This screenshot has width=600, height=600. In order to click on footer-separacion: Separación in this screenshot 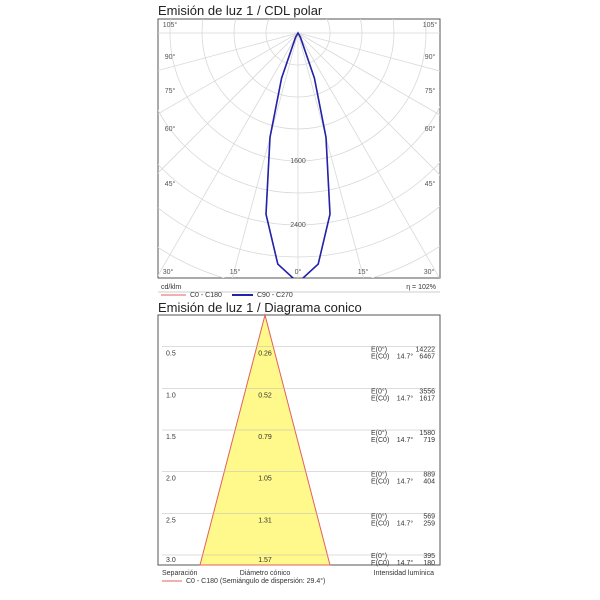, I will do `click(180, 573)`.